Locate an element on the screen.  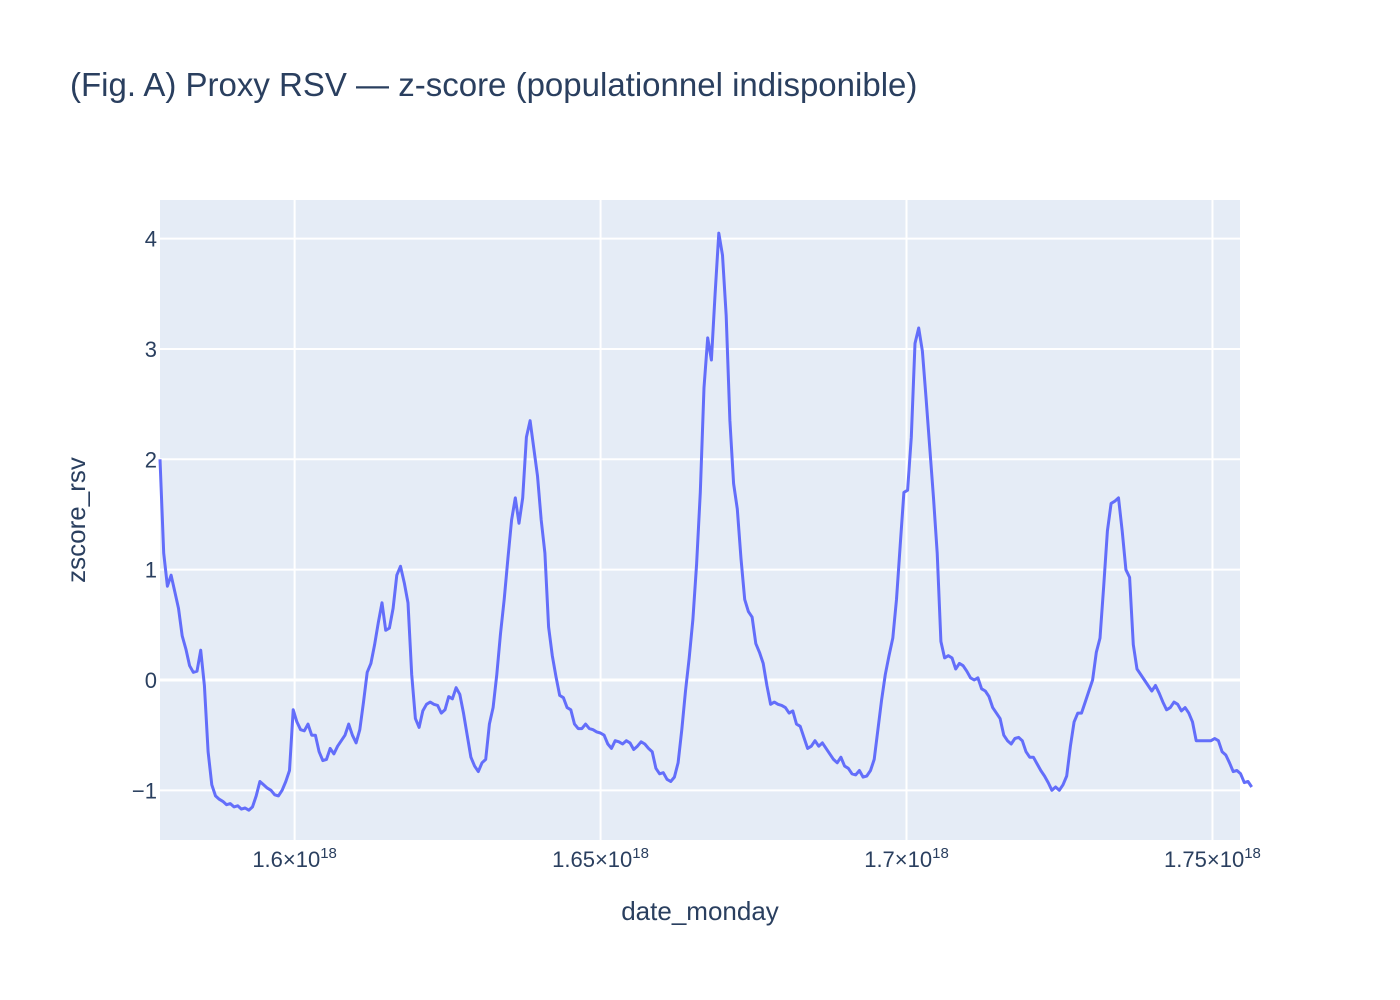
x-tick-label: 1.6×10¹⁸ is located at coordinates (294, 858).